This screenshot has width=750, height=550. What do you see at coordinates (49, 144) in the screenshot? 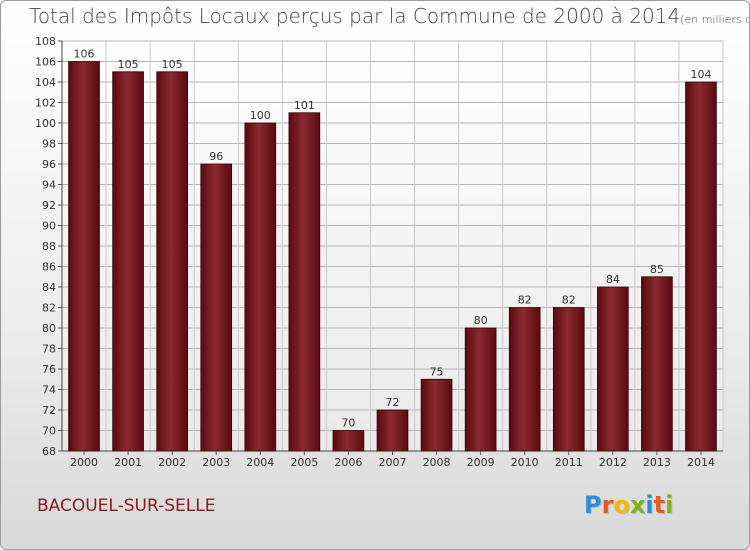
I see `y-tick-label: 98` at bounding box center [49, 144].